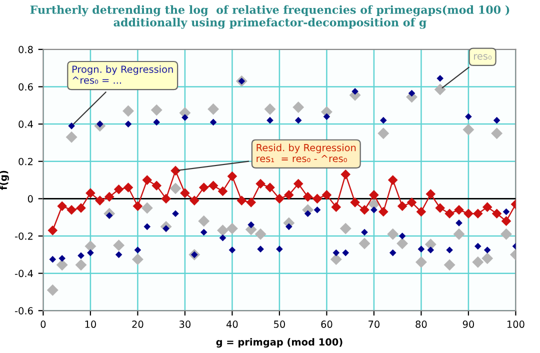  Describe the element at coordinates (279, 343) in the screenshot. I see `x-axis-title: g = primgap (mod 100)` at that location.